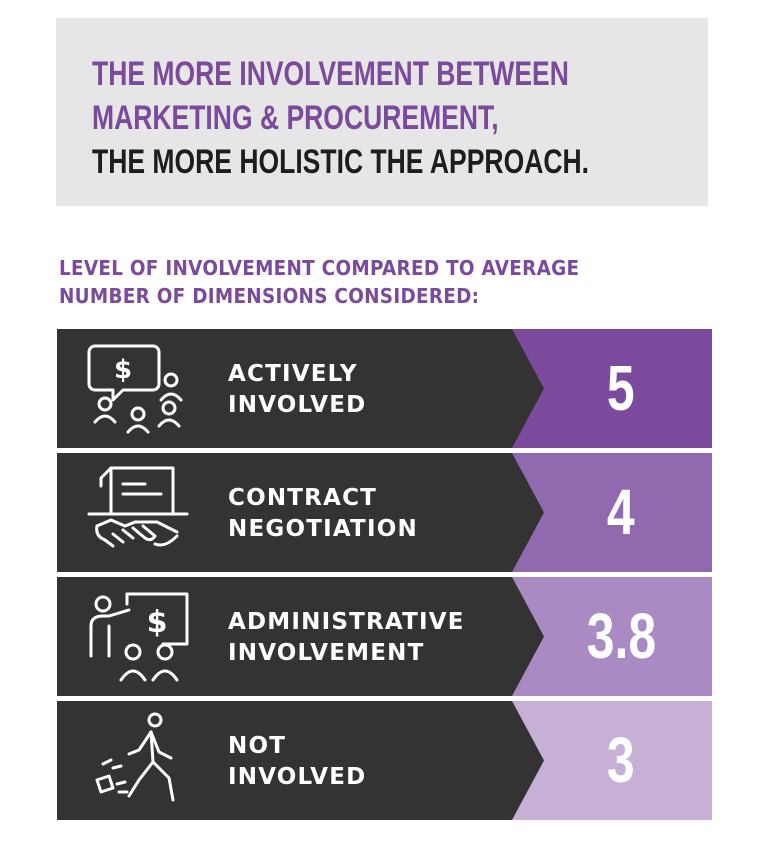  I want to click on row-label-line-1: NOT, so click(257, 746).